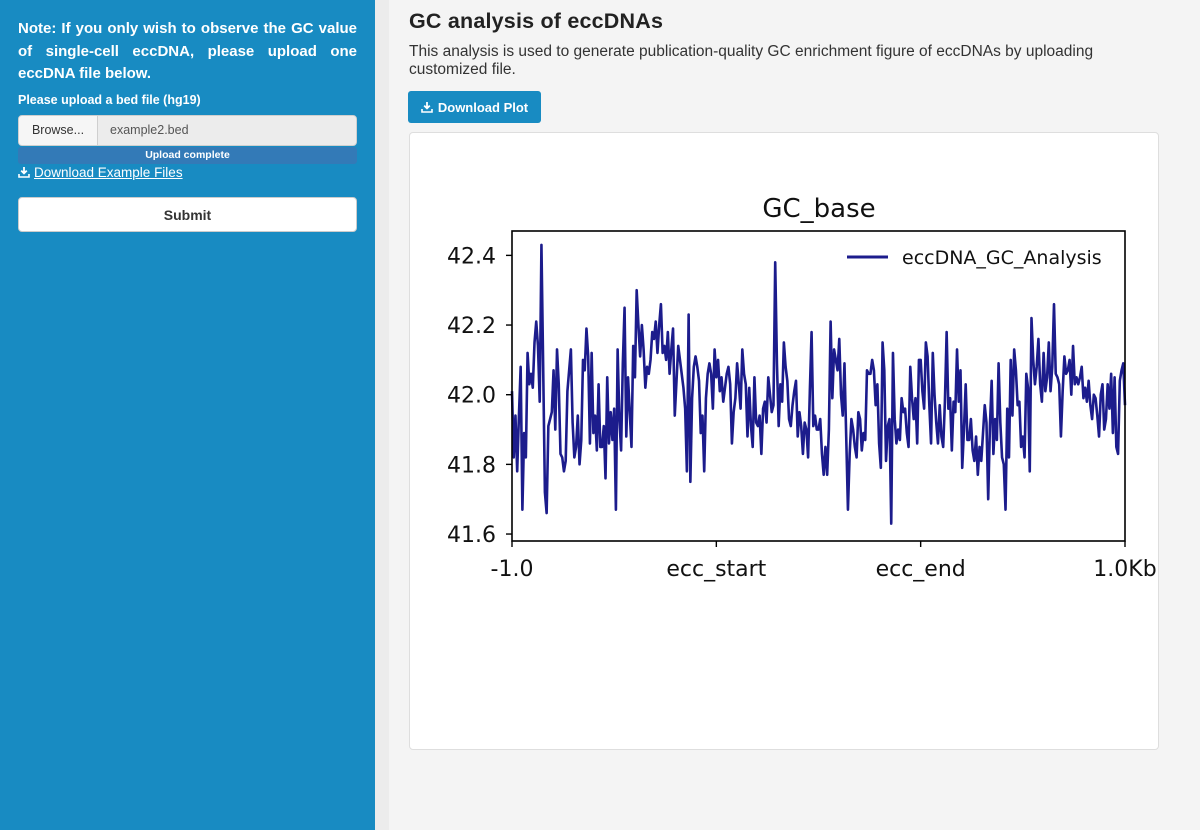 The width and height of the screenshot is (1200, 830). What do you see at coordinates (471, 326) in the screenshot?
I see `y-tick-label: 42.2` at bounding box center [471, 326].